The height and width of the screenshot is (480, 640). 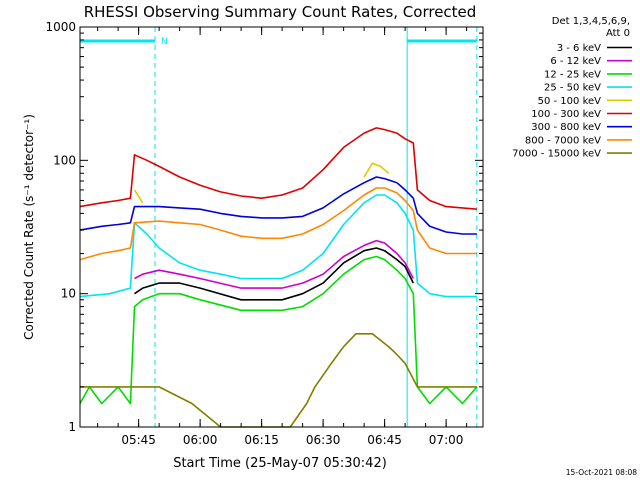 What do you see at coordinates (261, 440) in the screenshot?
I see `x-tick-label: 06:15` at bounding box center [261, 440].